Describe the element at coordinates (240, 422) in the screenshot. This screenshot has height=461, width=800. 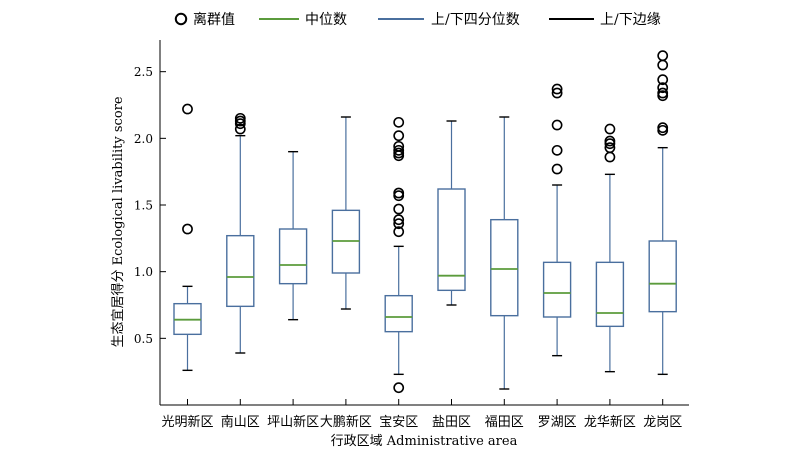
I see `x-tick-label: 南山区` at that location.